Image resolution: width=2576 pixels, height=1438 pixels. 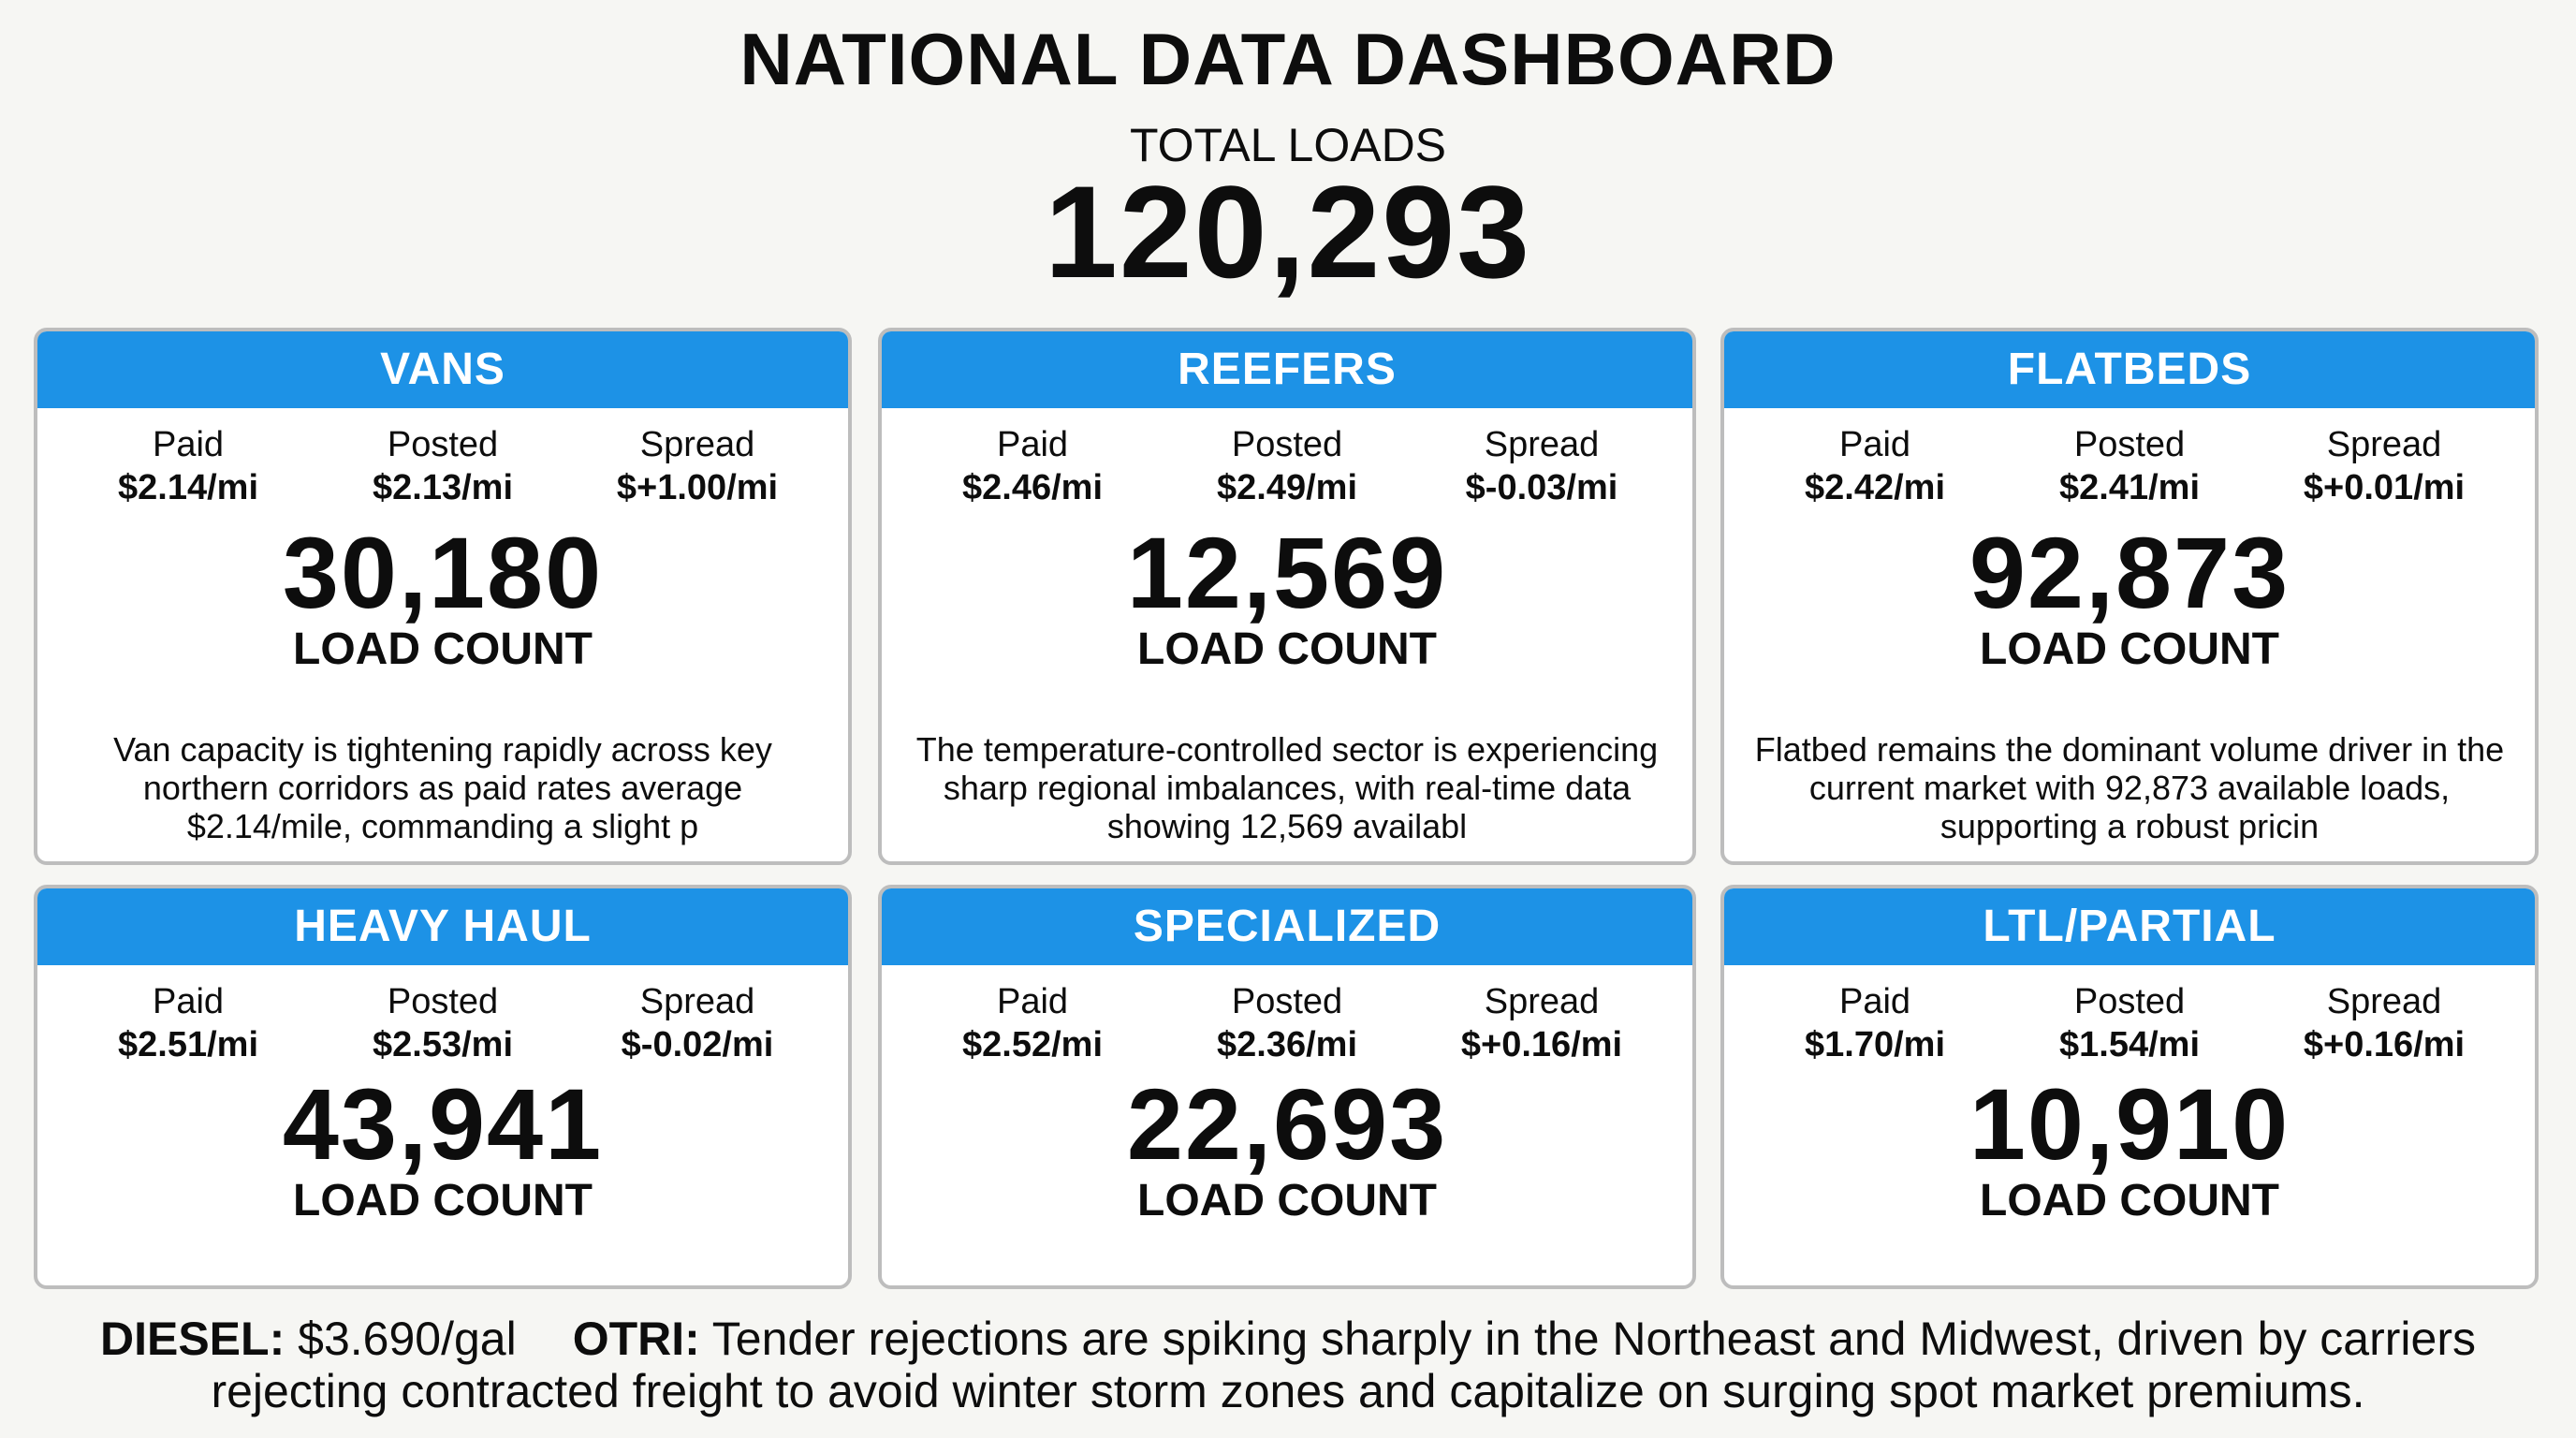 What do you see at coordinates (1287, 369) in the screenshot?
I see `card-title: REEFERS` at bounding box center [1287, 369].